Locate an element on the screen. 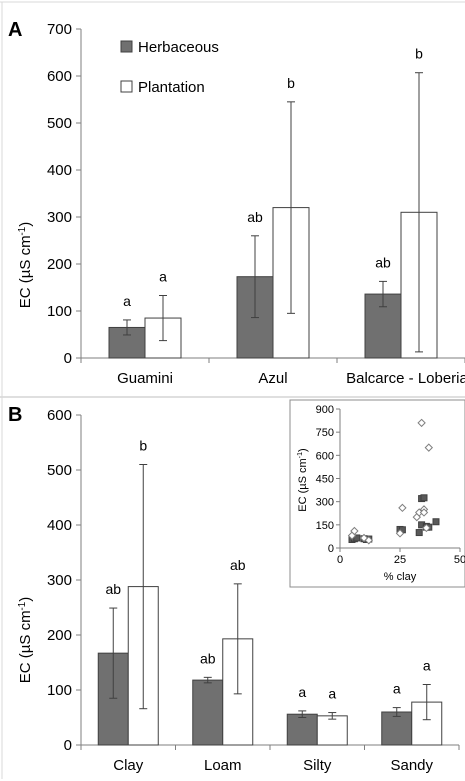 This screenshot has height=781, width=465. panel-label: A is located at coordinates (15, 30).